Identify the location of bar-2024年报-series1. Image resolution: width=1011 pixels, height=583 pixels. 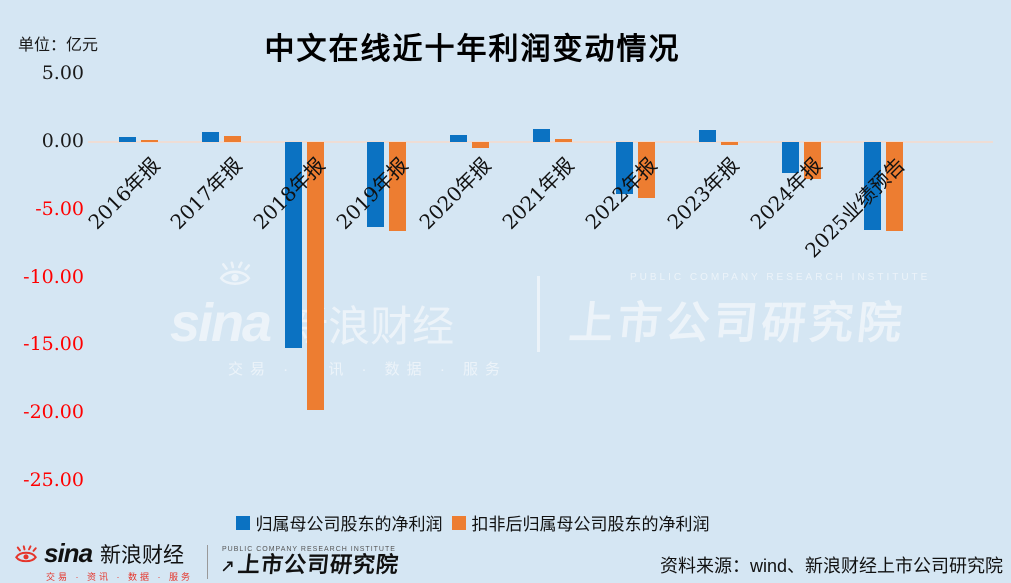
(812, 160).